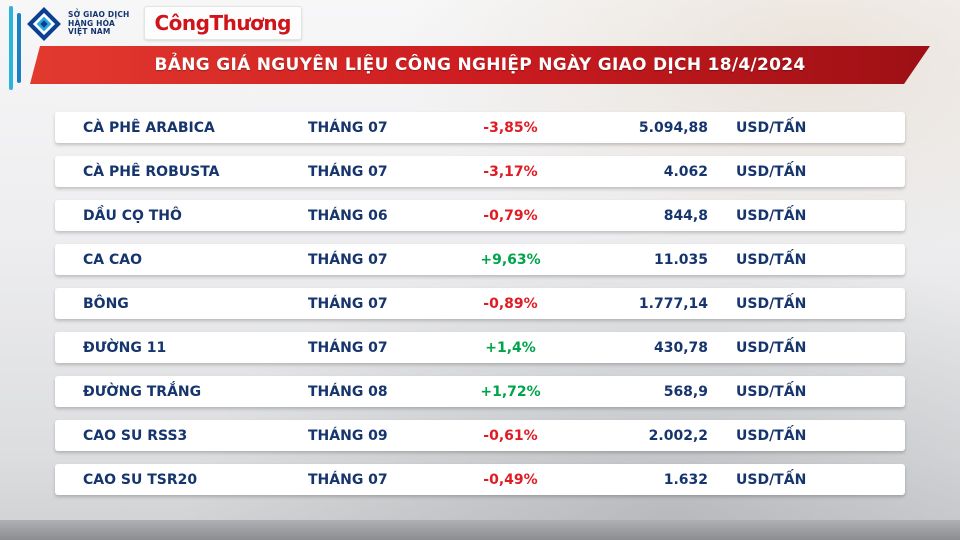 The height and width of the screenshot is (540, 960). Describe the element at coordinates (44, 24) in the screenshot. I see `mxv-diamond-icon` at that location.